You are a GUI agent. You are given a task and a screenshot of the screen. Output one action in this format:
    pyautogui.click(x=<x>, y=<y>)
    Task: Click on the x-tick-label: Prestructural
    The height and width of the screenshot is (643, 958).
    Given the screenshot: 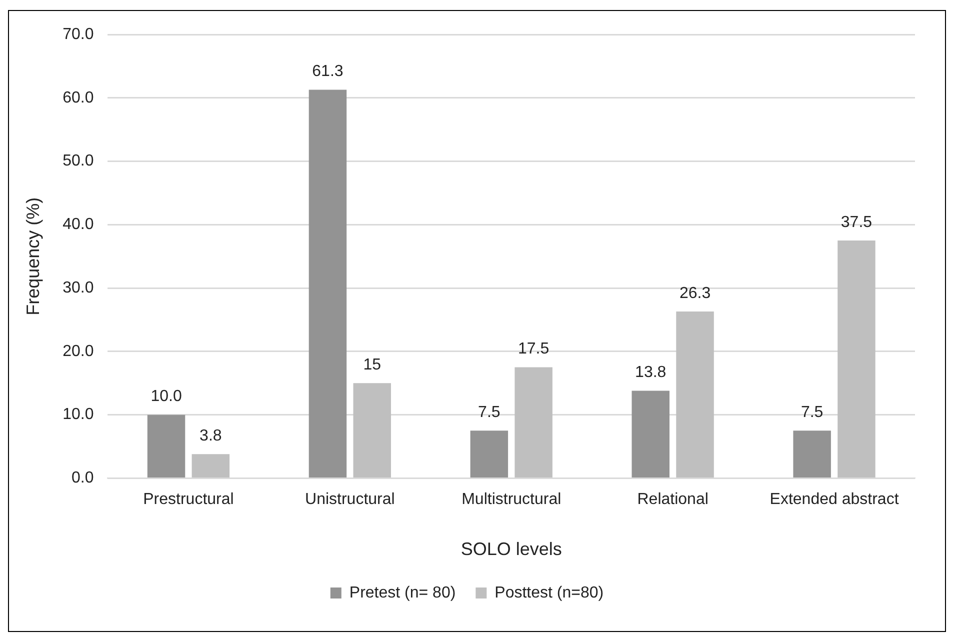 What is the action you would take?
    pyautogui.click(x=188, y=499)
    